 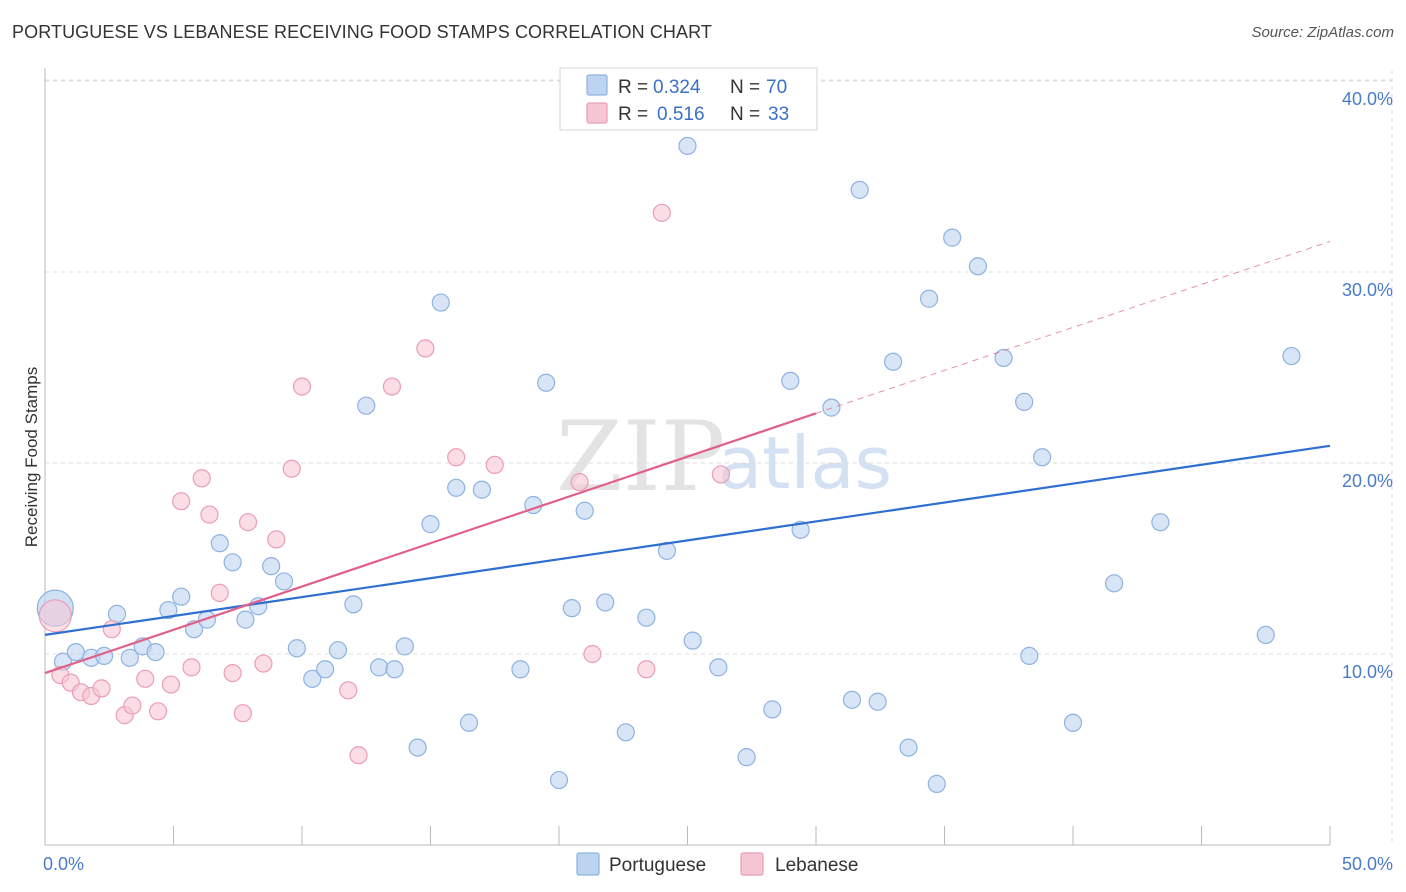 I want to click on trendline-lebanese-extension, so click(x=1073, y=327).